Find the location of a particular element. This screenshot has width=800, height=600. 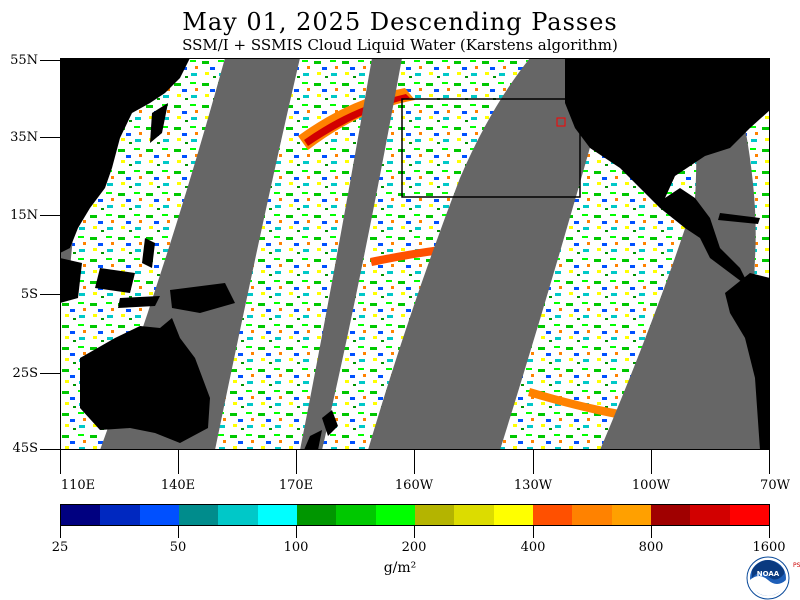

colorbar-label-200: 200 is located at coordinates (414, 547).